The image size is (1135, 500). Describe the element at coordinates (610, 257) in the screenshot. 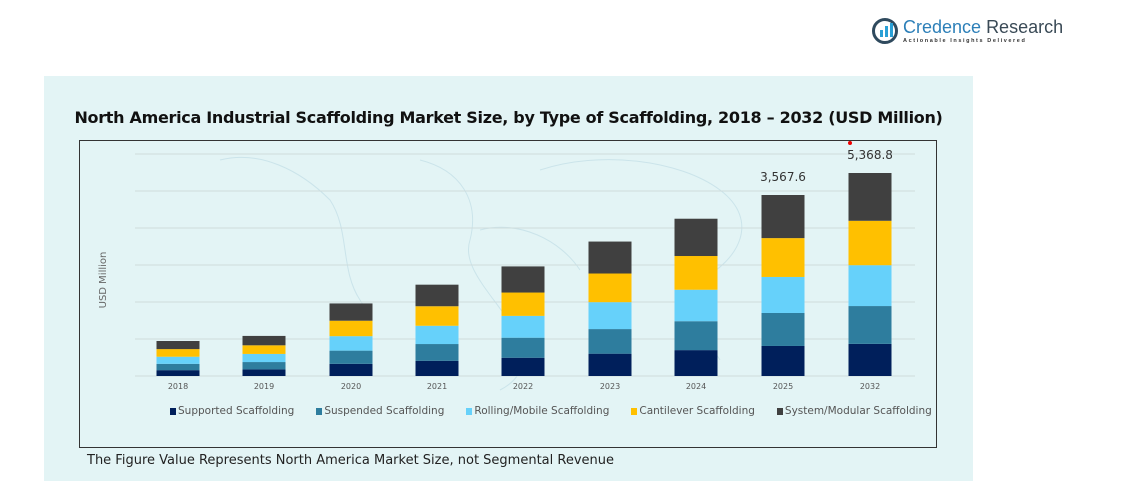

I see `bar-segment-system-modular-scaffolding-2023` at that location.